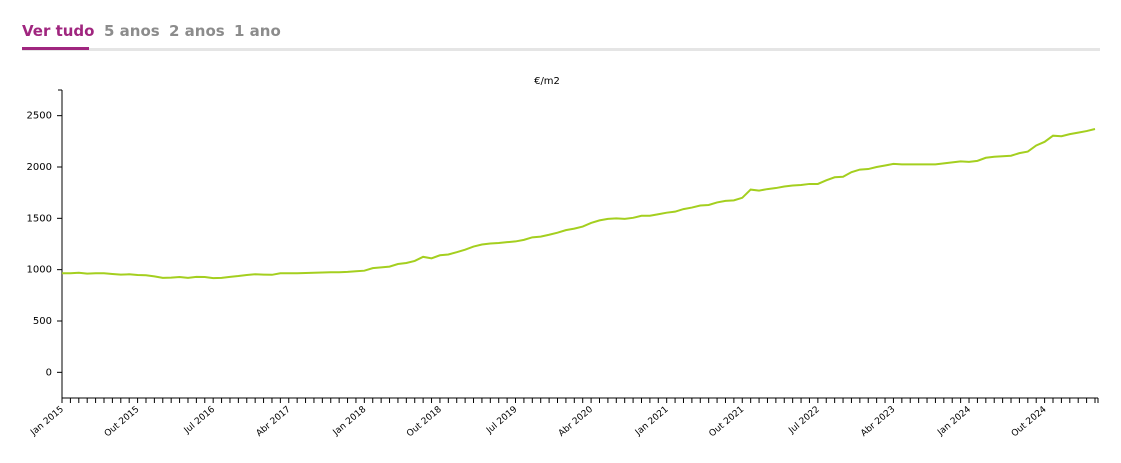 Image resolution: width=1121 pixels, height=463 pixels. I want to click on y-tick-label: 1000, so click(39, 270).